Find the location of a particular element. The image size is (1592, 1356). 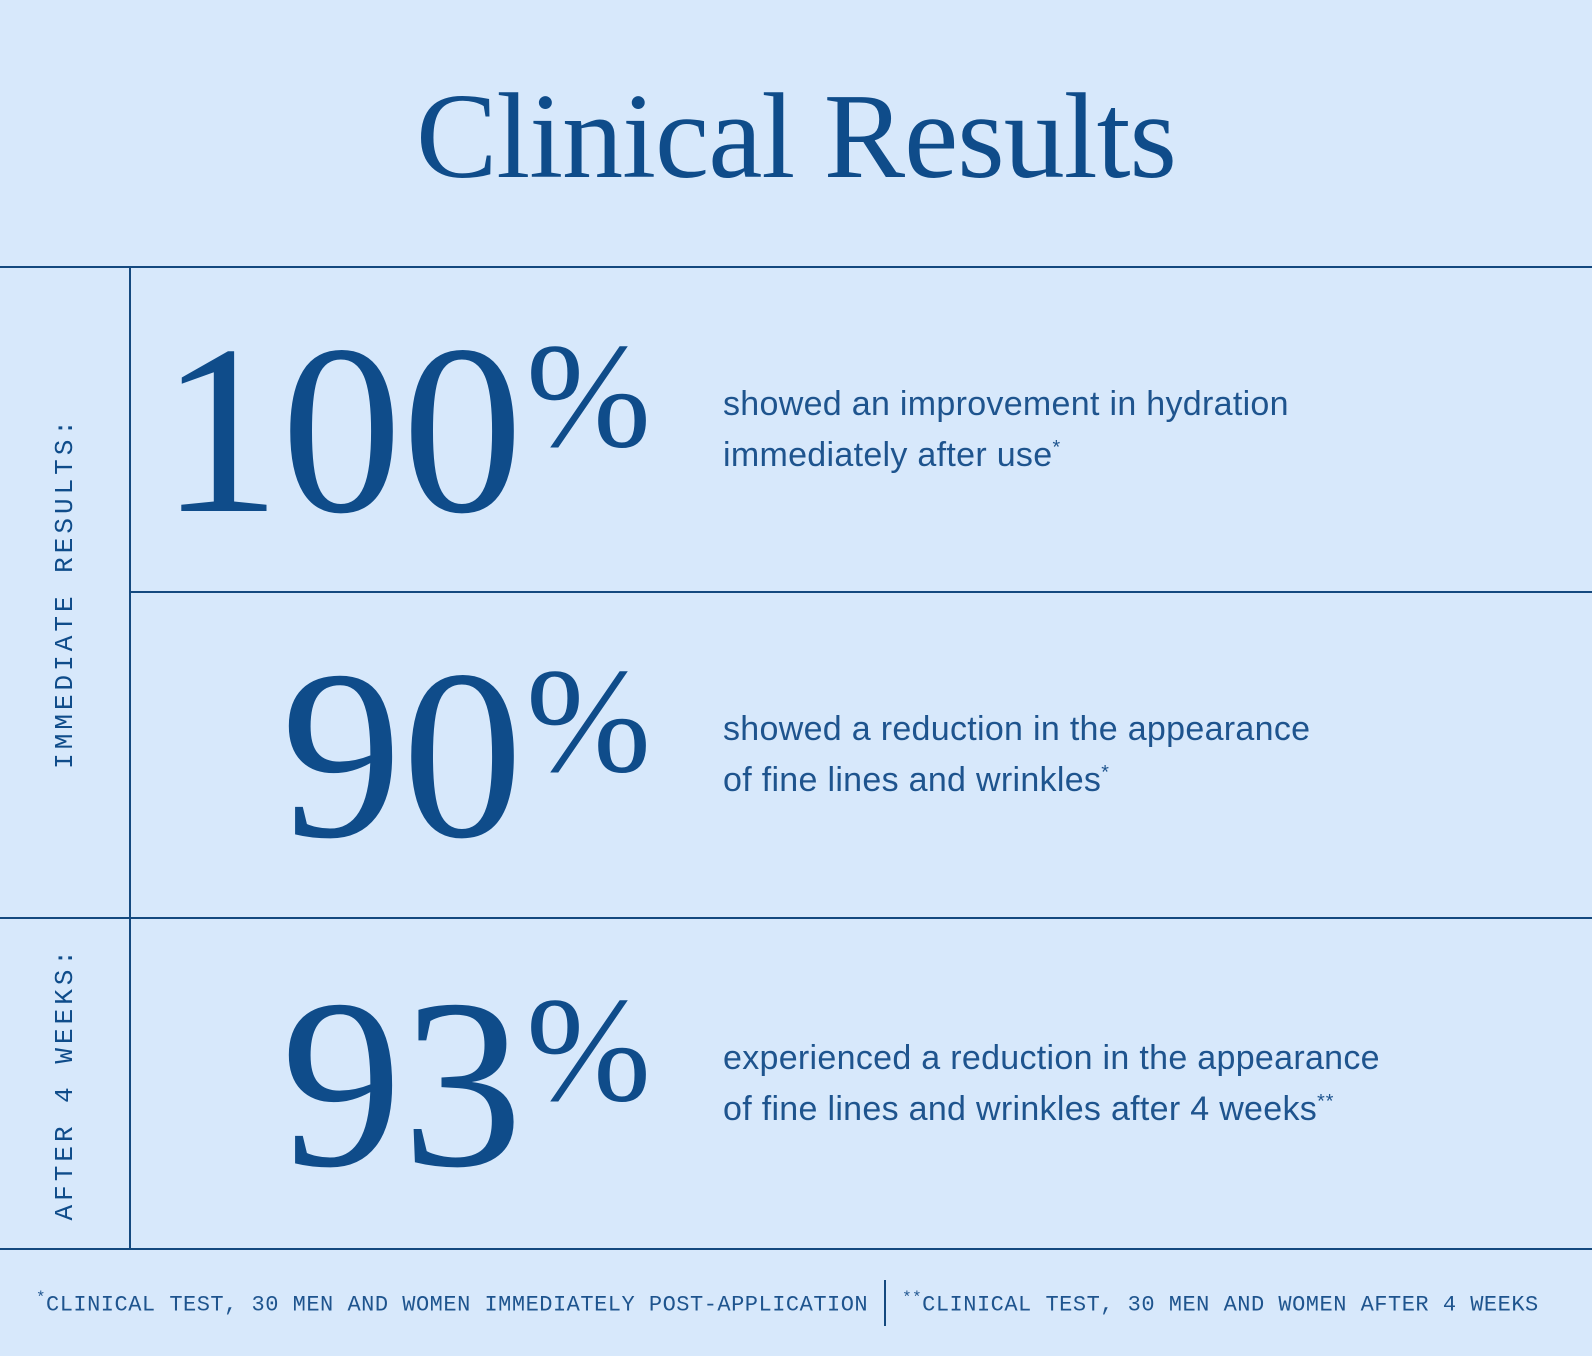

row-group-after-4-weeks: AFTER 4 WEEKS: is located at coordinates (65, 1083).